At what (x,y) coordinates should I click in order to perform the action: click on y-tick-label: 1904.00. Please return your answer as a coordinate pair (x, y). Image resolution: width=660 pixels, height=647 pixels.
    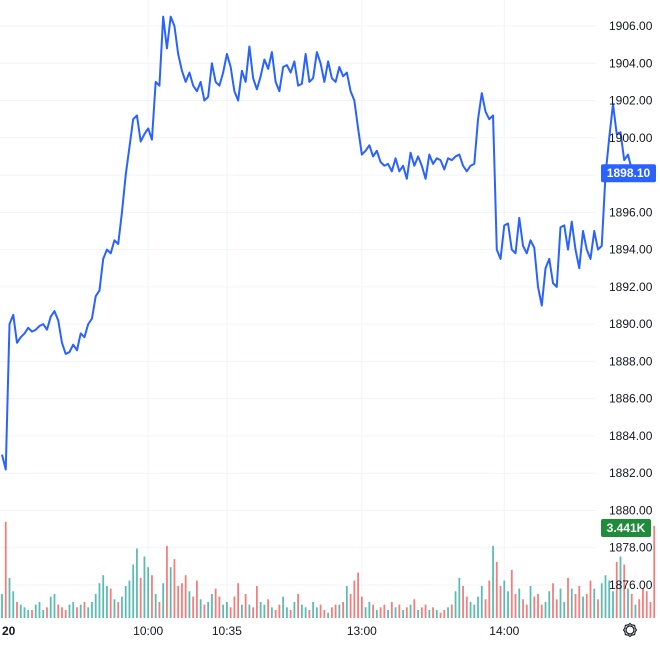
    Looking at the image, I should click on (631, 63).